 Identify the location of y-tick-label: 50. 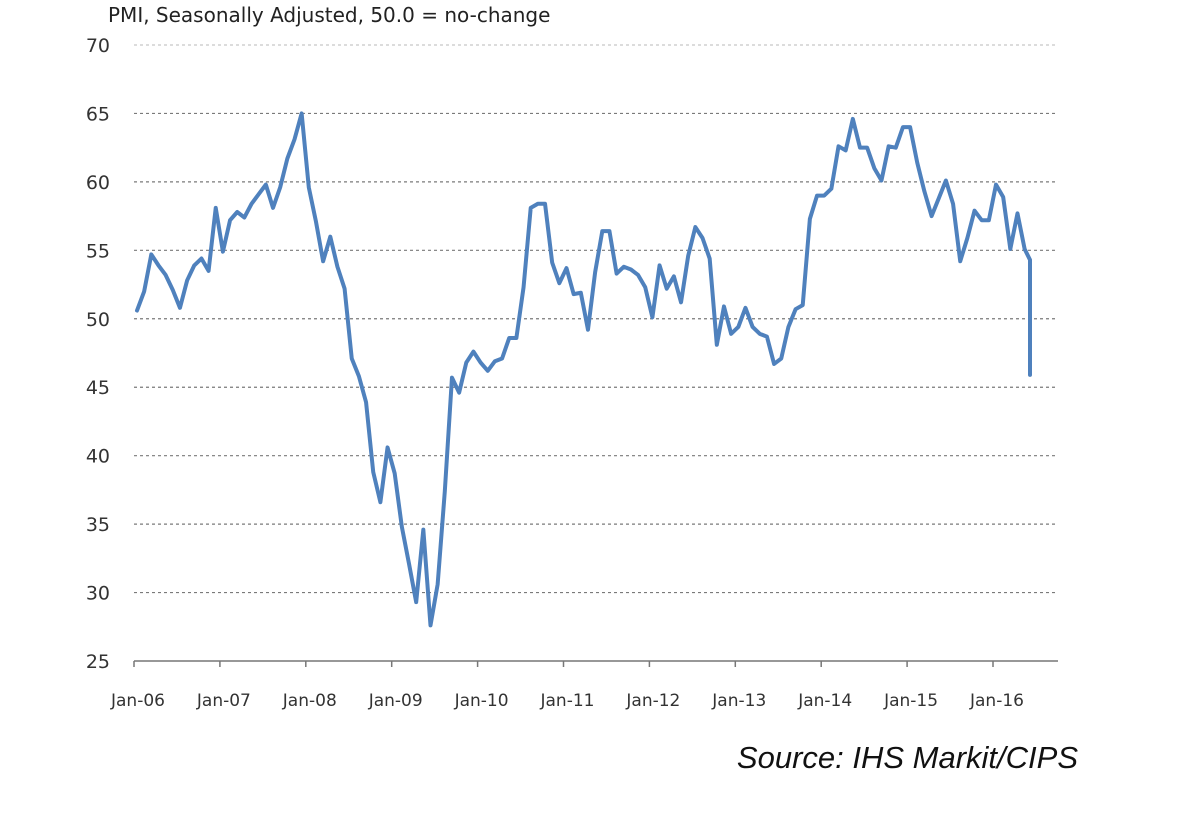
(98, 320).